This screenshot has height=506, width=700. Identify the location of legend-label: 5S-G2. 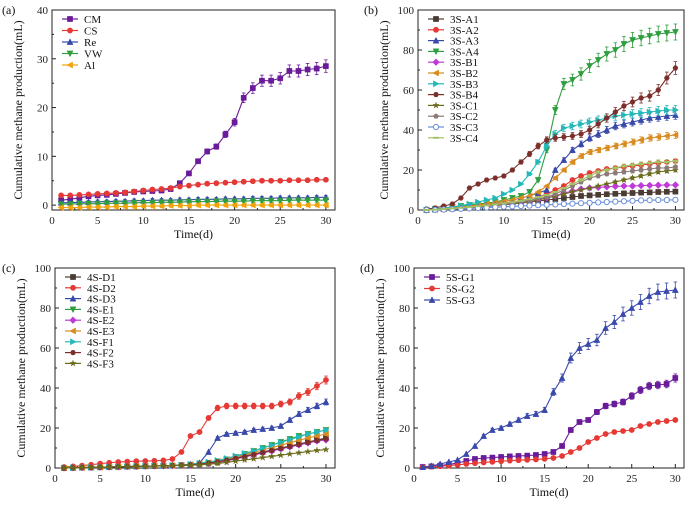
(460, 290).